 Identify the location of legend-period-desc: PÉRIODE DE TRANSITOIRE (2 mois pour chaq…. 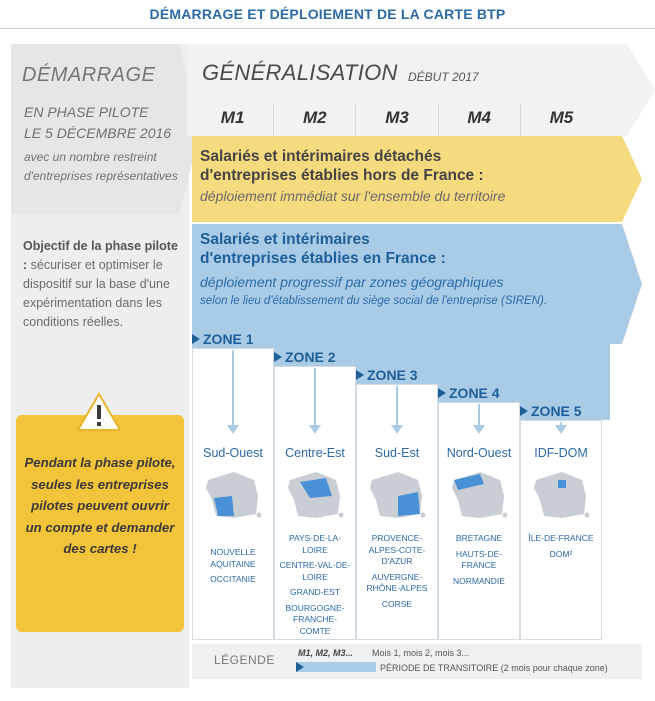
(494, 668).